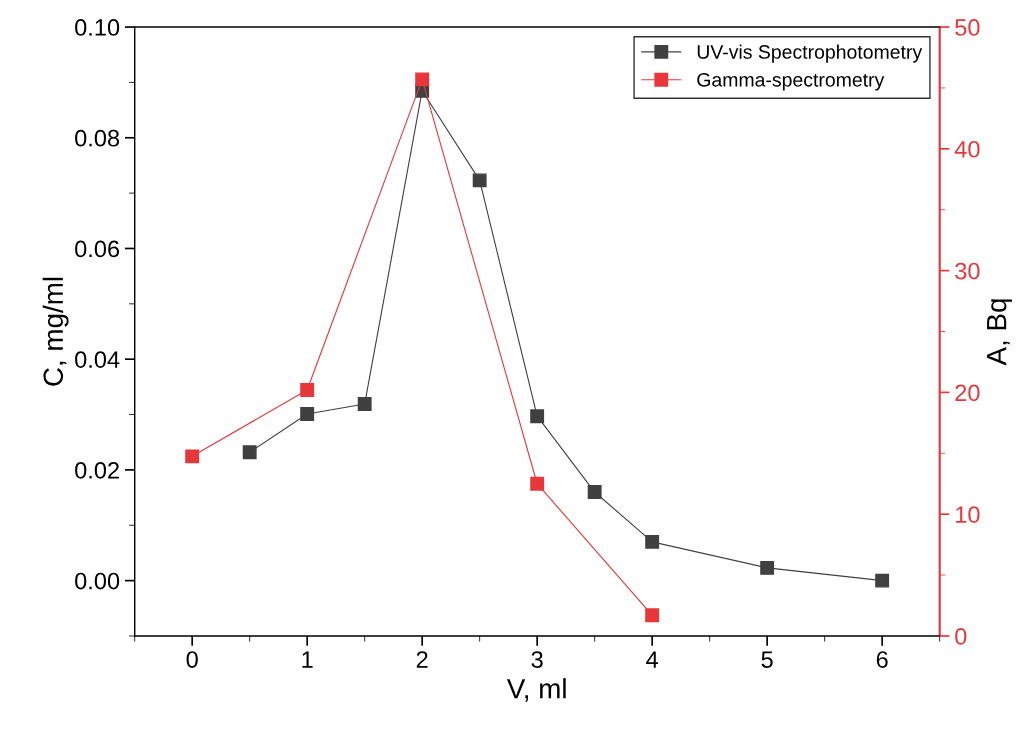 The height and width of the screenshot is (731, 1036). What do you see at coordinates (55, 331) in the screenshot?
I see `y-axis-title: C, mg/ml` at bounding box center [55, 331].